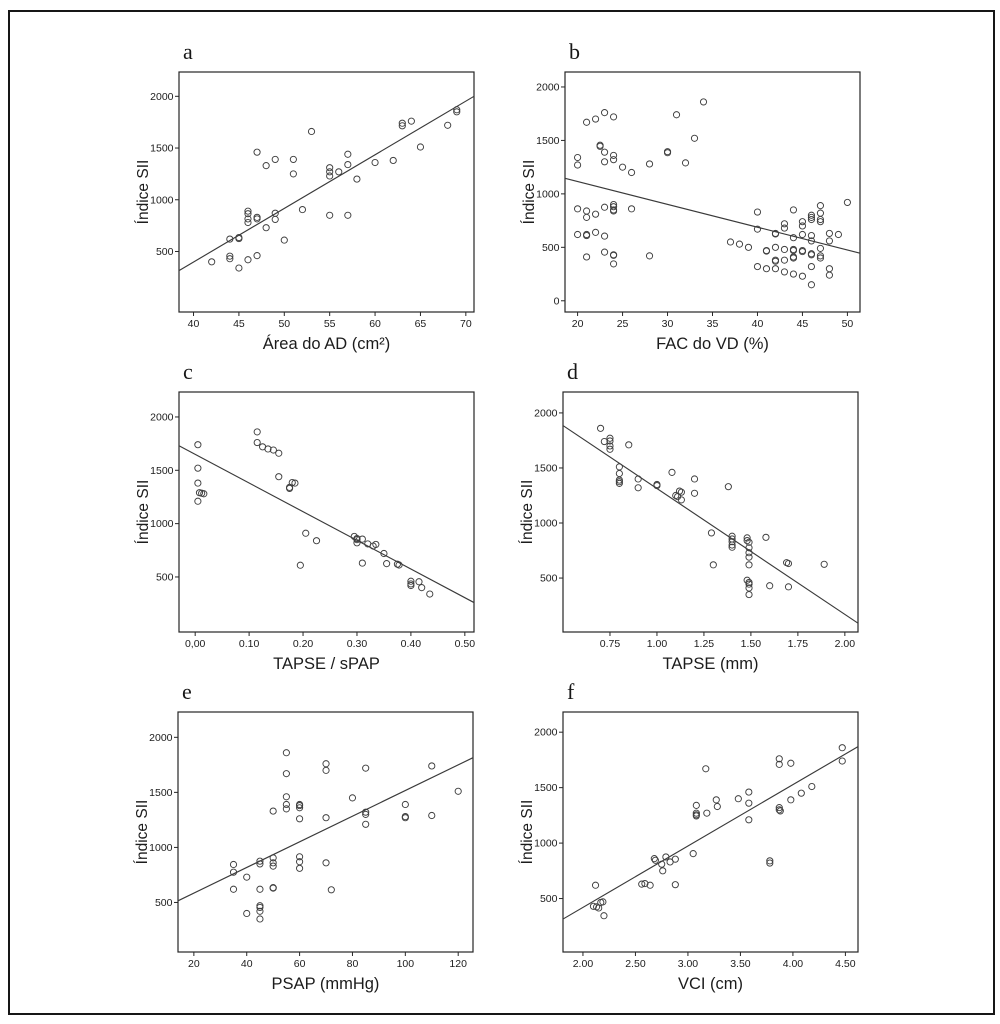  I want to click on x-tick-label: 20, so click(194, 964).